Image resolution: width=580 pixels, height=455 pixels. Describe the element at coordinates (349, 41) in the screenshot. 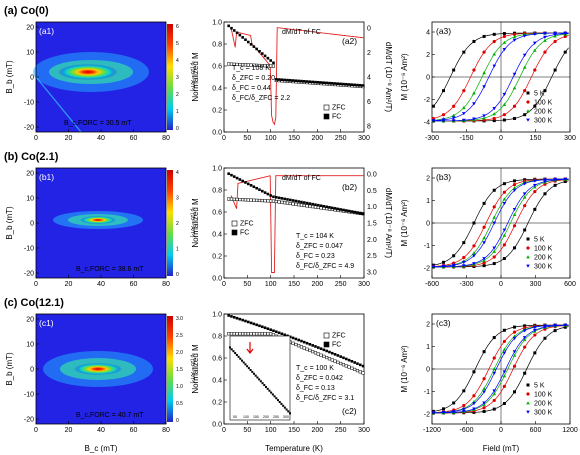

I see `mt-panel-label: (a2)` at that location.